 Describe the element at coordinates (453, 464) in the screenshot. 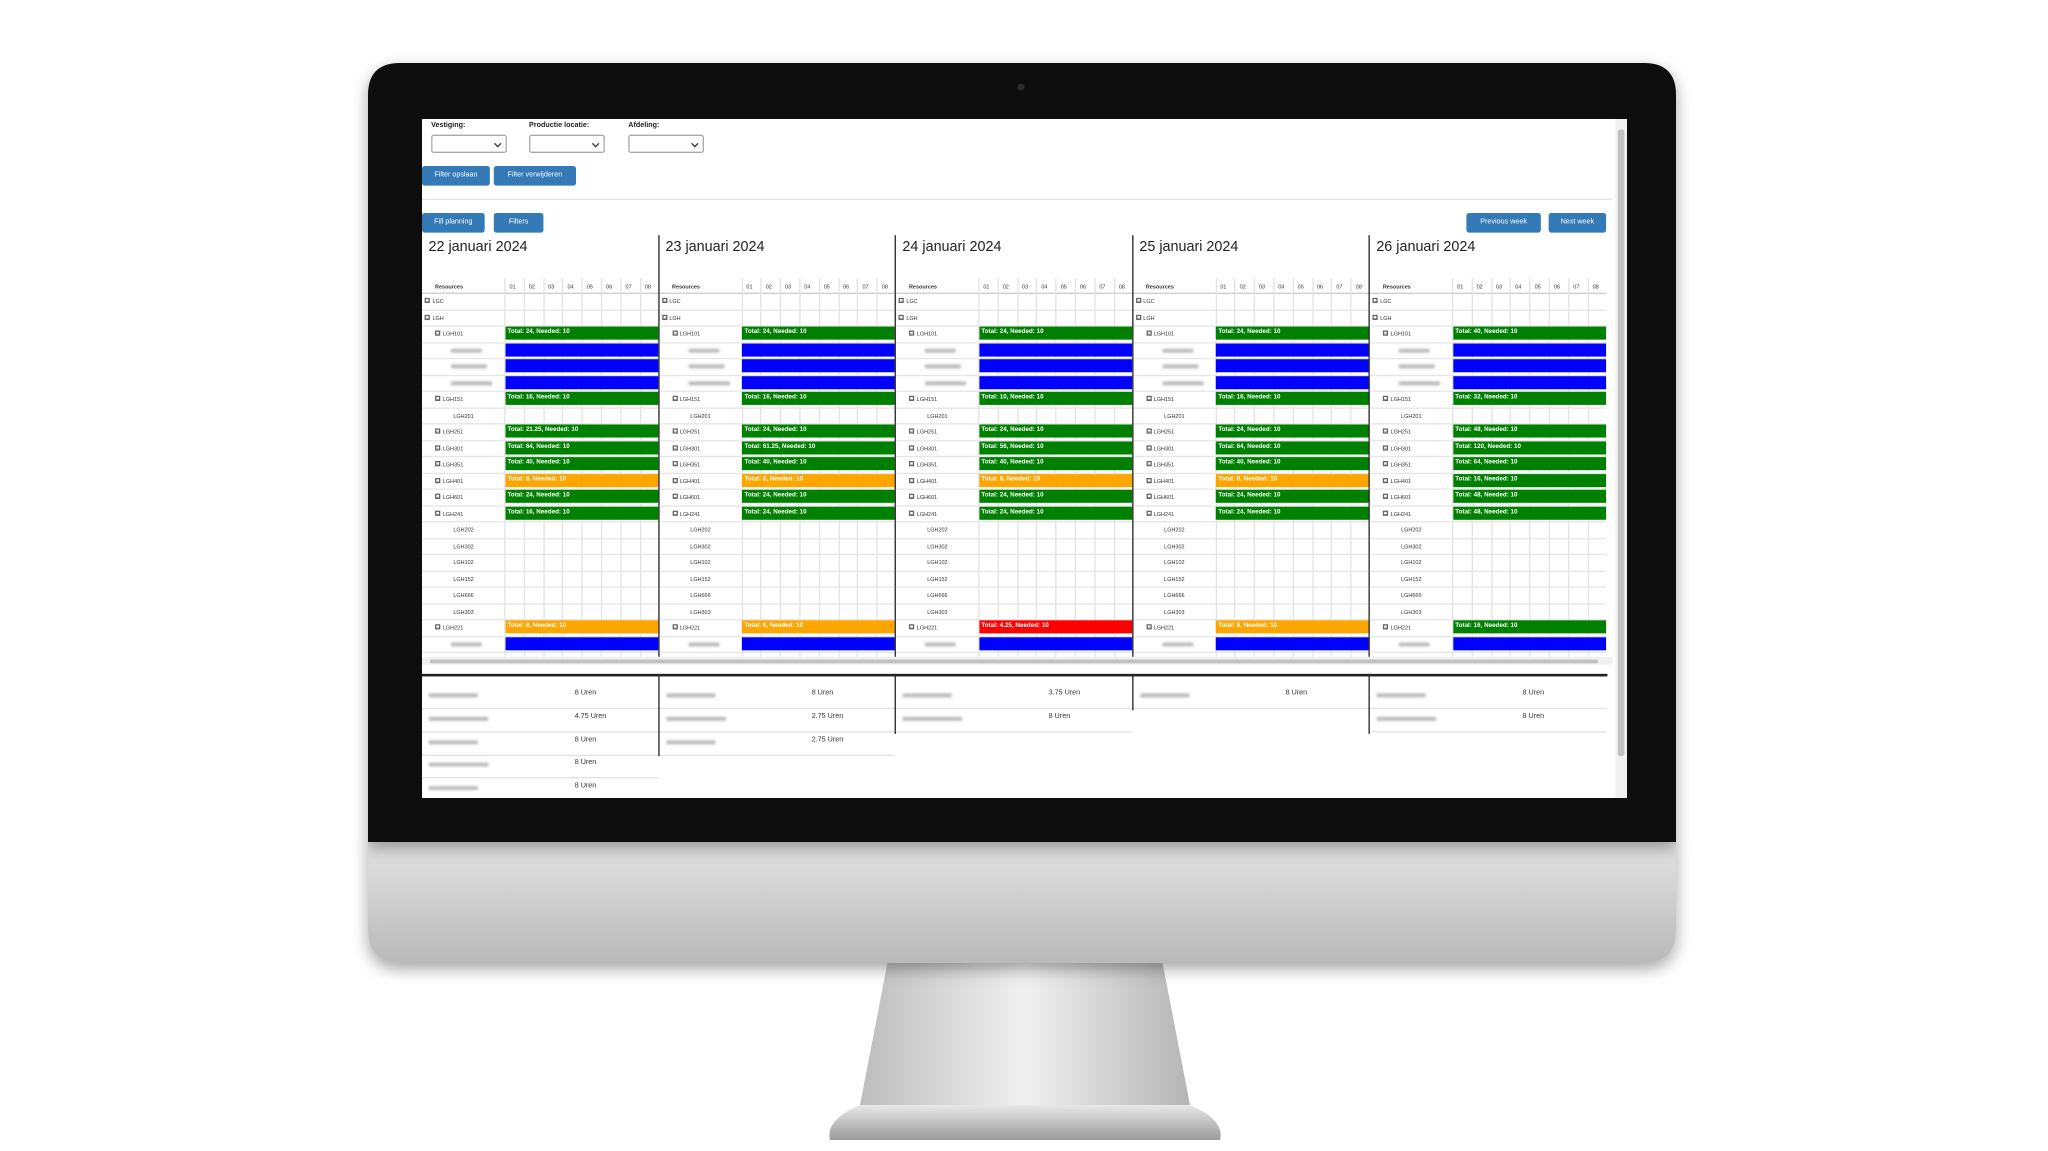

I see `resource-label: LGH351` at that location.